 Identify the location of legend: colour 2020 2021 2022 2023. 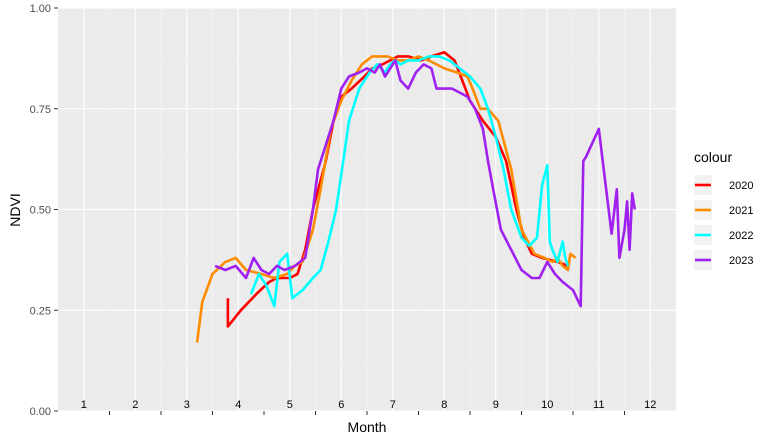
(723, 209).